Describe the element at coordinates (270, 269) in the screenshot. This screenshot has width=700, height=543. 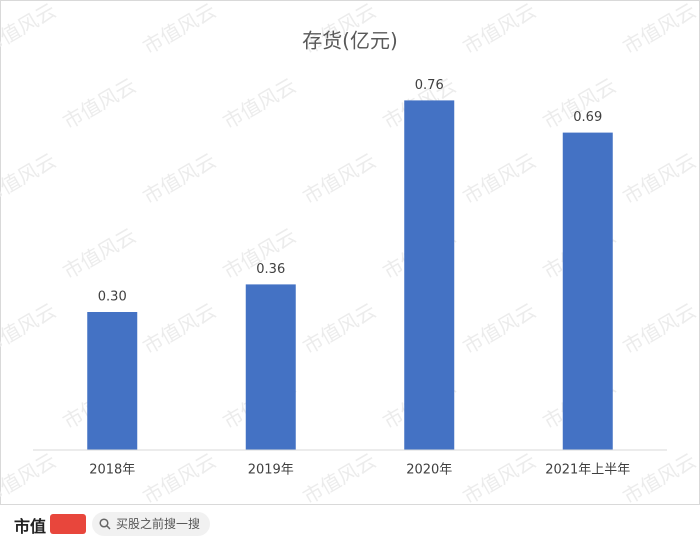
I see `value-label: 0.36` at that location.